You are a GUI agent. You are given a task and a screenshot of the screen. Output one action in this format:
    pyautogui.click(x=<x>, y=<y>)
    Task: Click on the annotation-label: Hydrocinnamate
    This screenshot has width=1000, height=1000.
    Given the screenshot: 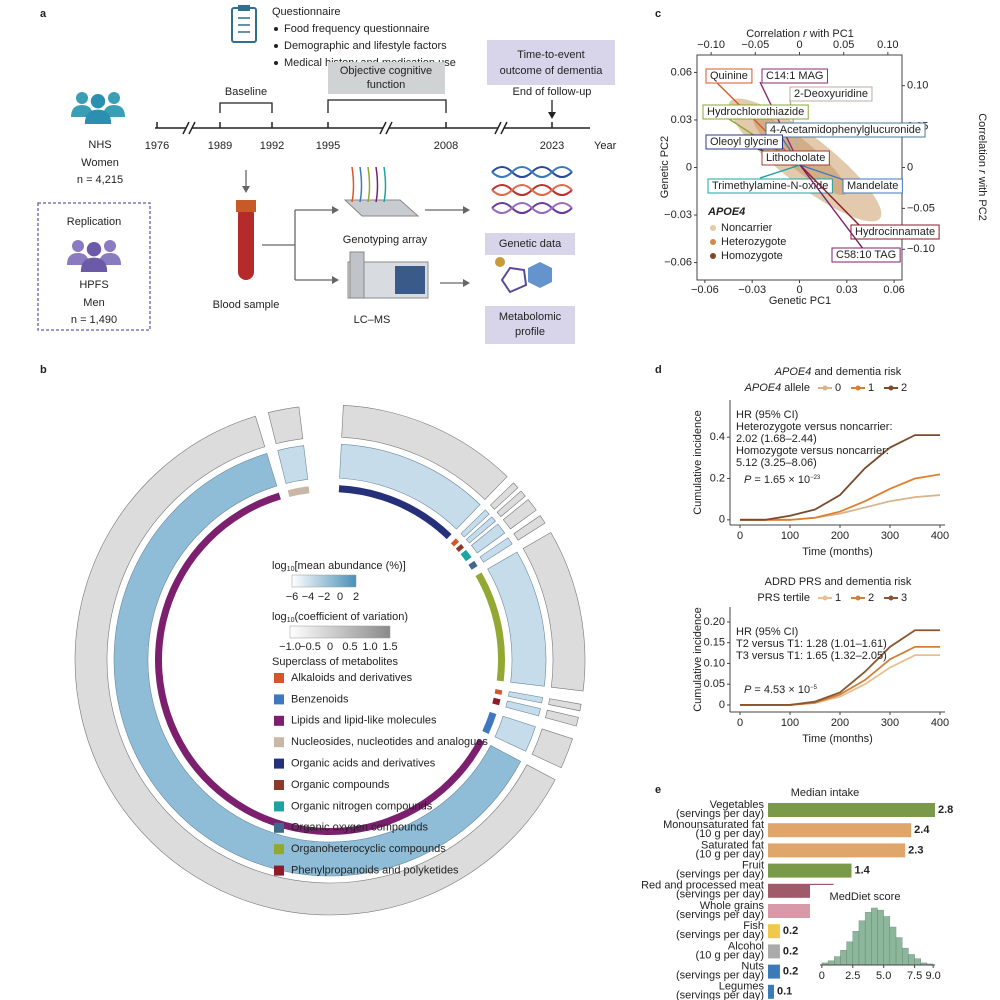 What is the action you would take?
    pyautogui.click(x=895, y=232)
    